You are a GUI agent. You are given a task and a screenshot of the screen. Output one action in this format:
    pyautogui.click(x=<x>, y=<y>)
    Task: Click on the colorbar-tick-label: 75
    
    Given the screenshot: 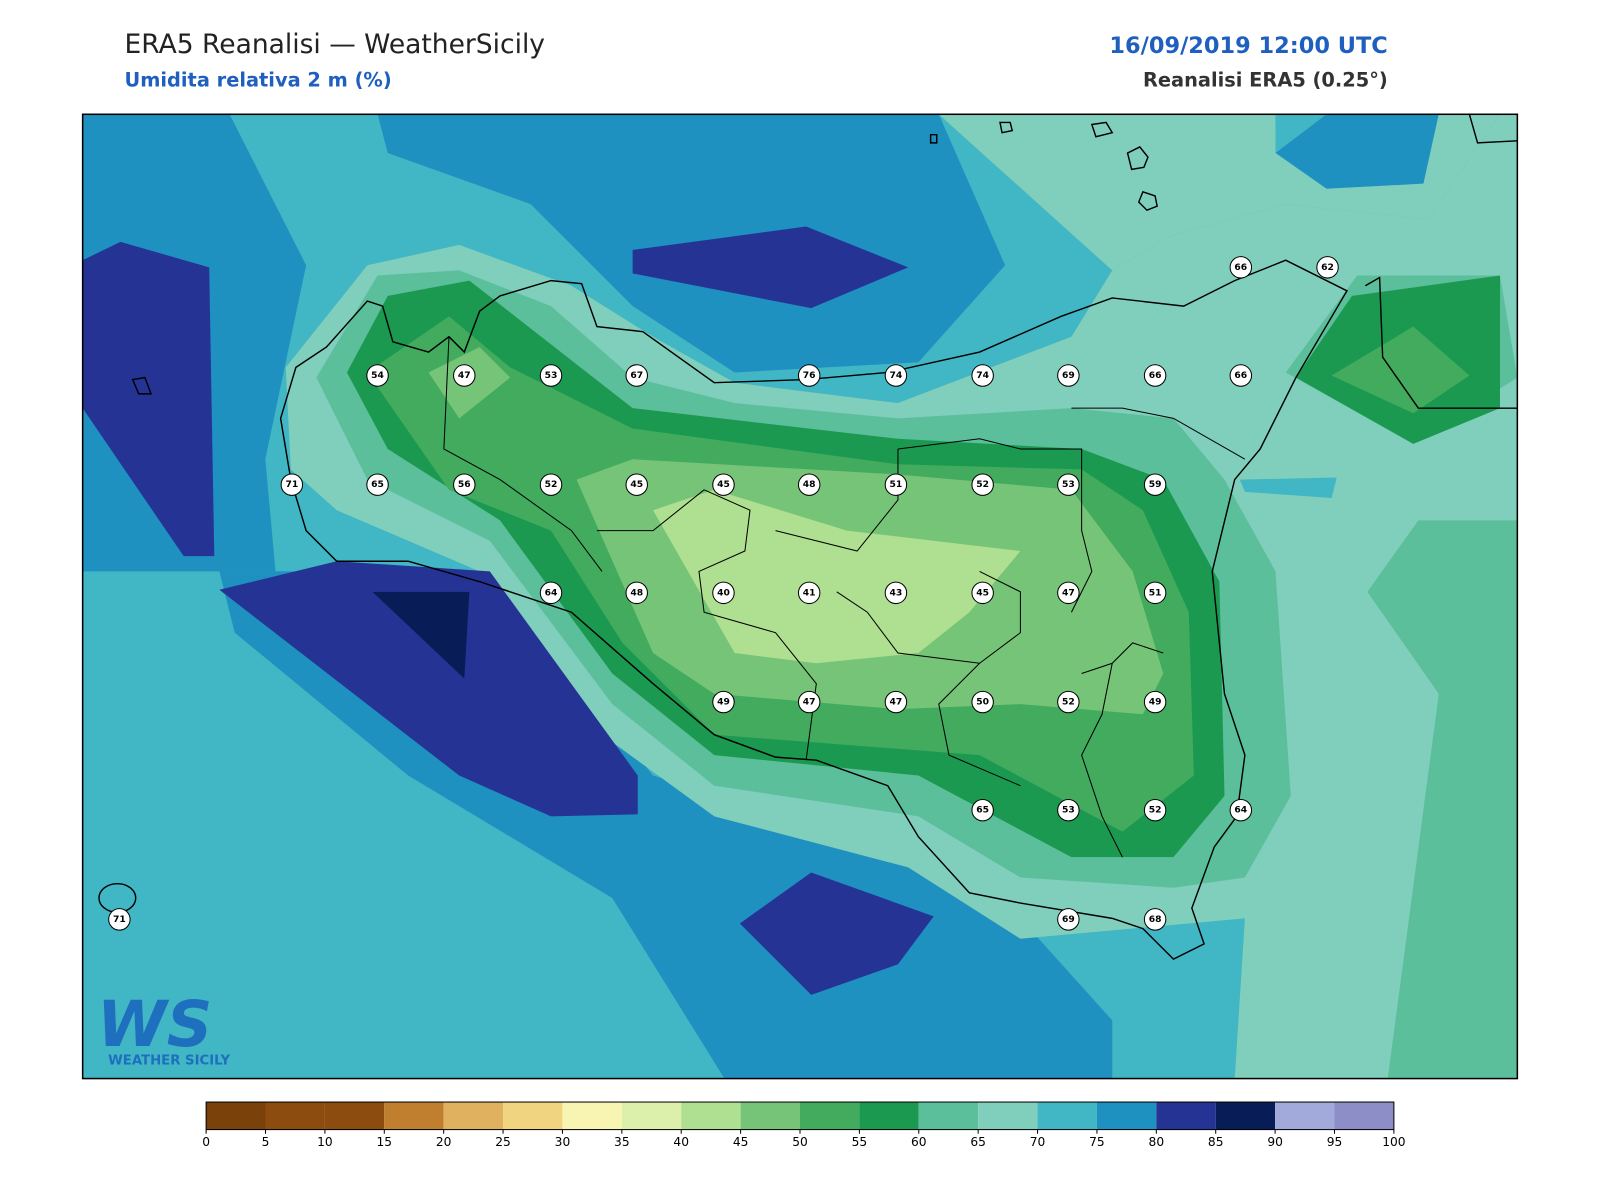 What is the action you would take?
    pyautogui.click(x=1097, y=1142)
    